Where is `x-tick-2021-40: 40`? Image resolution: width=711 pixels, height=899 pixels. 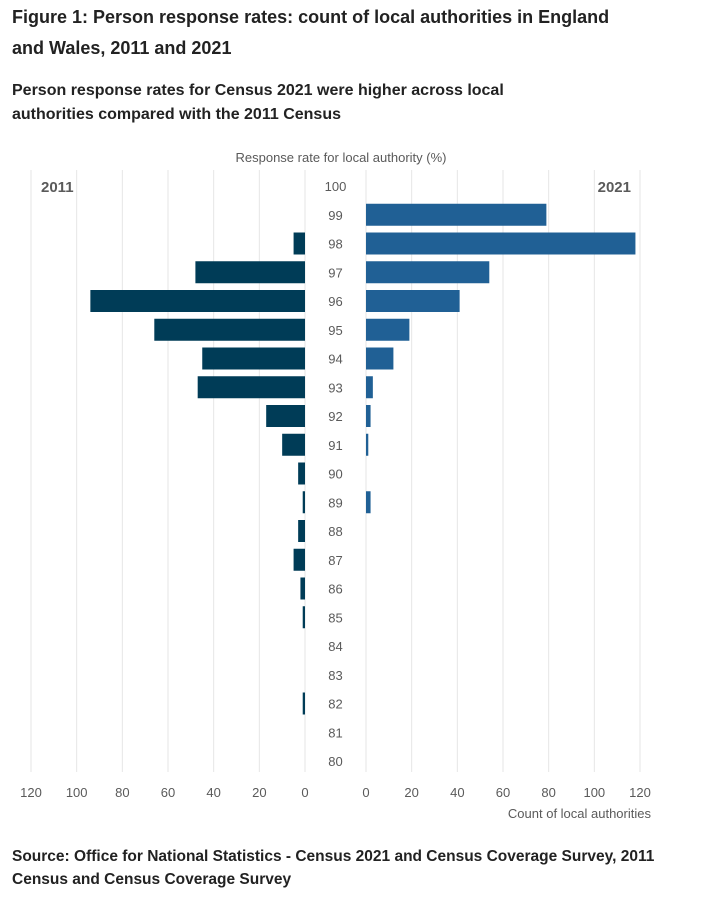
x-tick-2021-40: 40 is located at coordinates (457, 792).